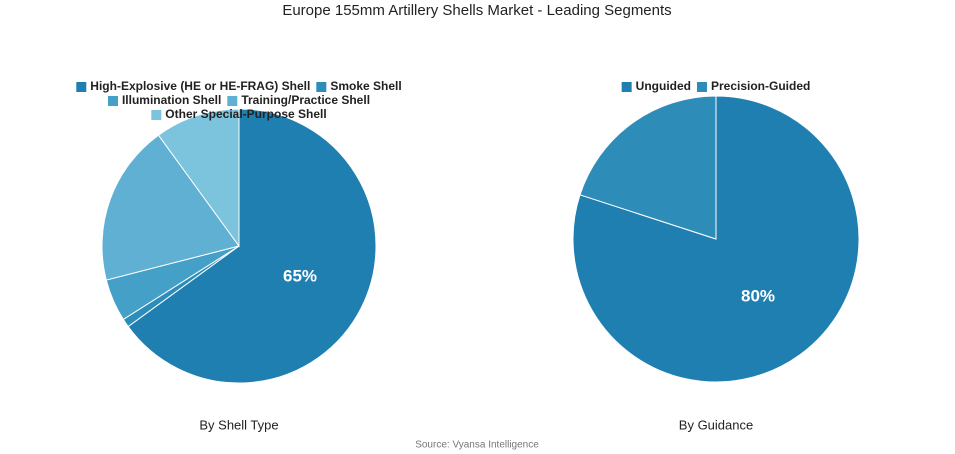  What do you see at coordinates (171, 100) in the screenshot?
I see `legend-label: Illumination Shell` at bounding box center [171, 100].